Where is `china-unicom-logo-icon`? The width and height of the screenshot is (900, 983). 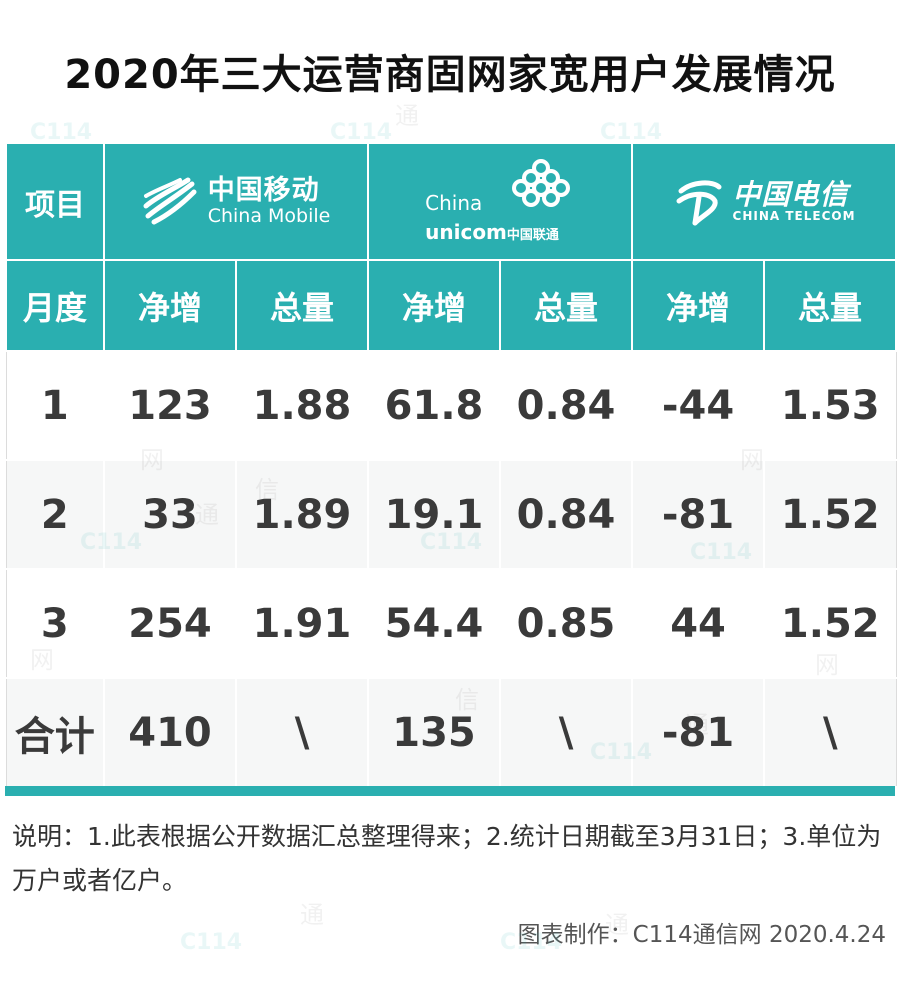
china-unicom-logo-icon is located at coordinates (540, 182).